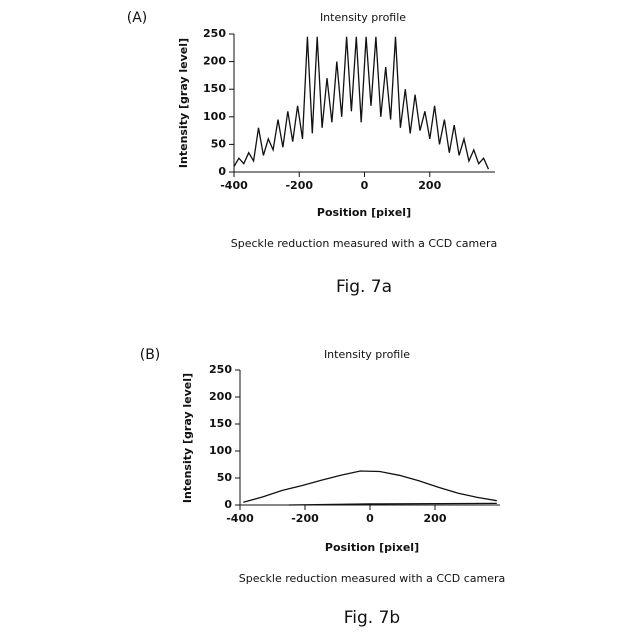 Image resolution: width=640 pixels, height=640 pixels. Describe the element at coordinates (364, 287) in the screenshot. I see `figure-label: Fig. 7a` at that location.